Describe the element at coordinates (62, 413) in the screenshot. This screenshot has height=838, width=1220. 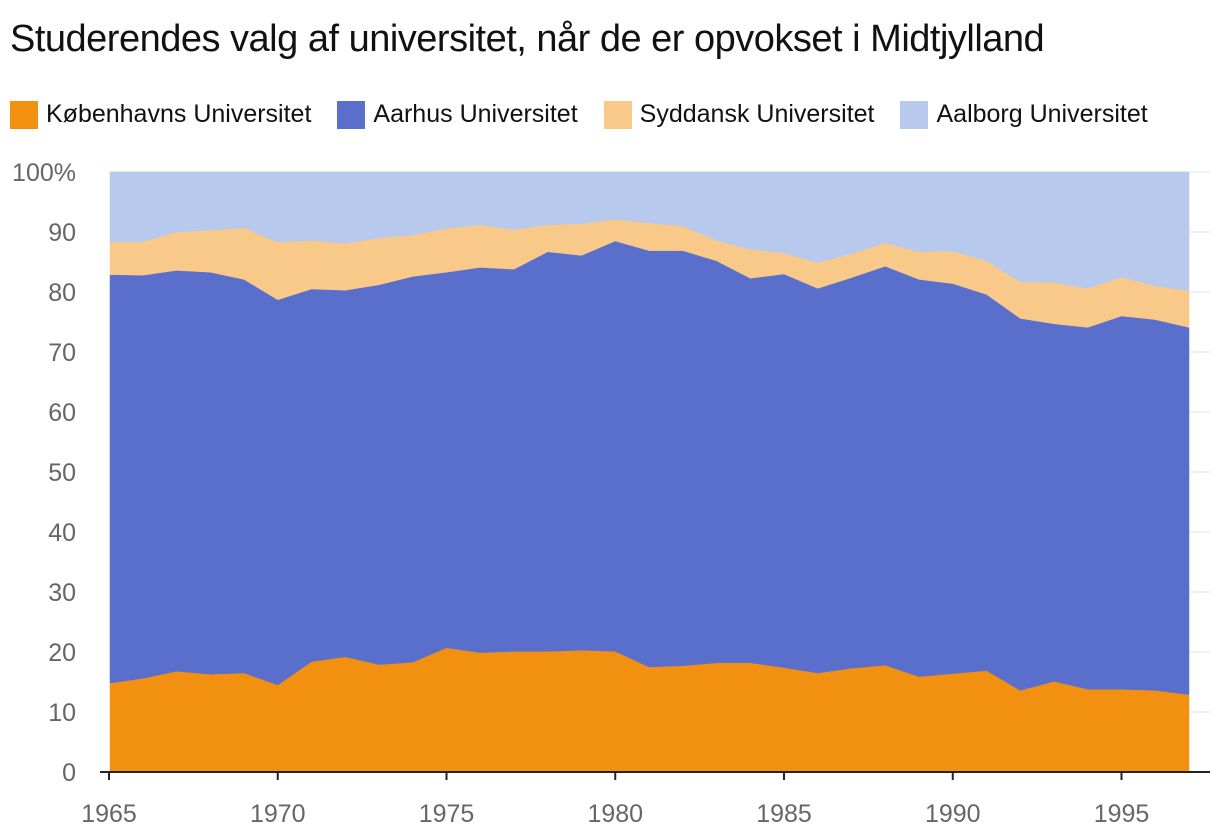
I see `y-tick-label-60: 60` at that location.